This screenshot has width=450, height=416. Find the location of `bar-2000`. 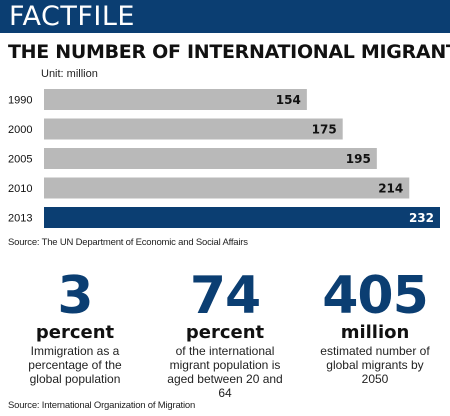

bar-2000 is located at coordinates (193, 129).